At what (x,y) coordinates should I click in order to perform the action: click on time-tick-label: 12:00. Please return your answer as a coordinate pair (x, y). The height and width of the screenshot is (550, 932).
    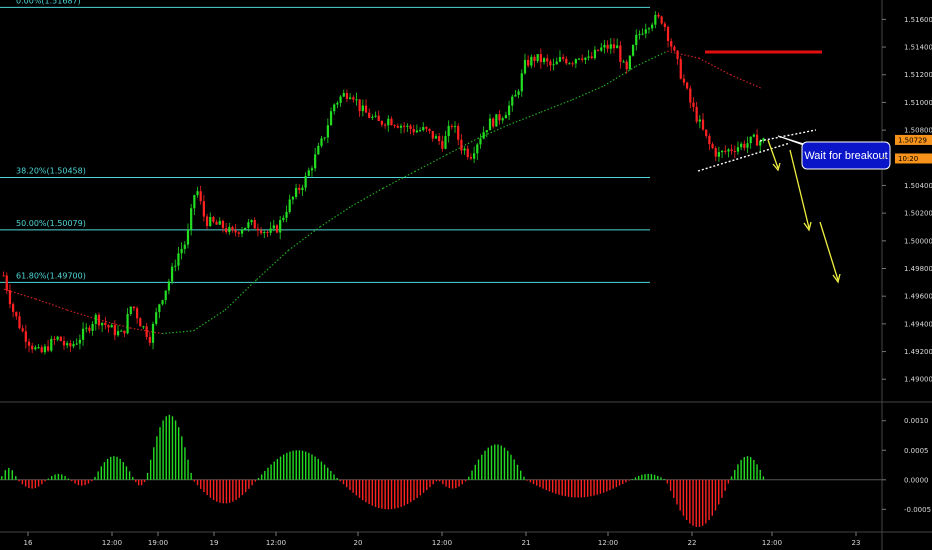
    Looking at the image, I should click on (608, 543).